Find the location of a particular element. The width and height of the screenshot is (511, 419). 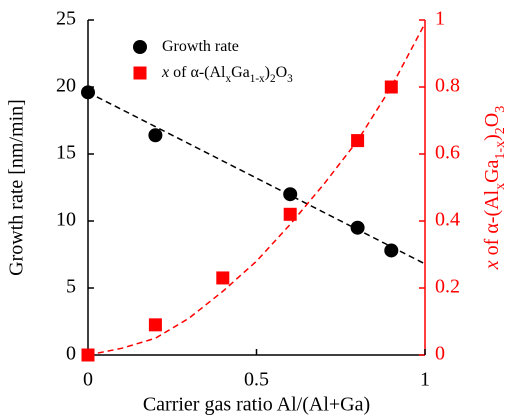

x-tick-label: 0.5 is located at coordinates (256, 380).